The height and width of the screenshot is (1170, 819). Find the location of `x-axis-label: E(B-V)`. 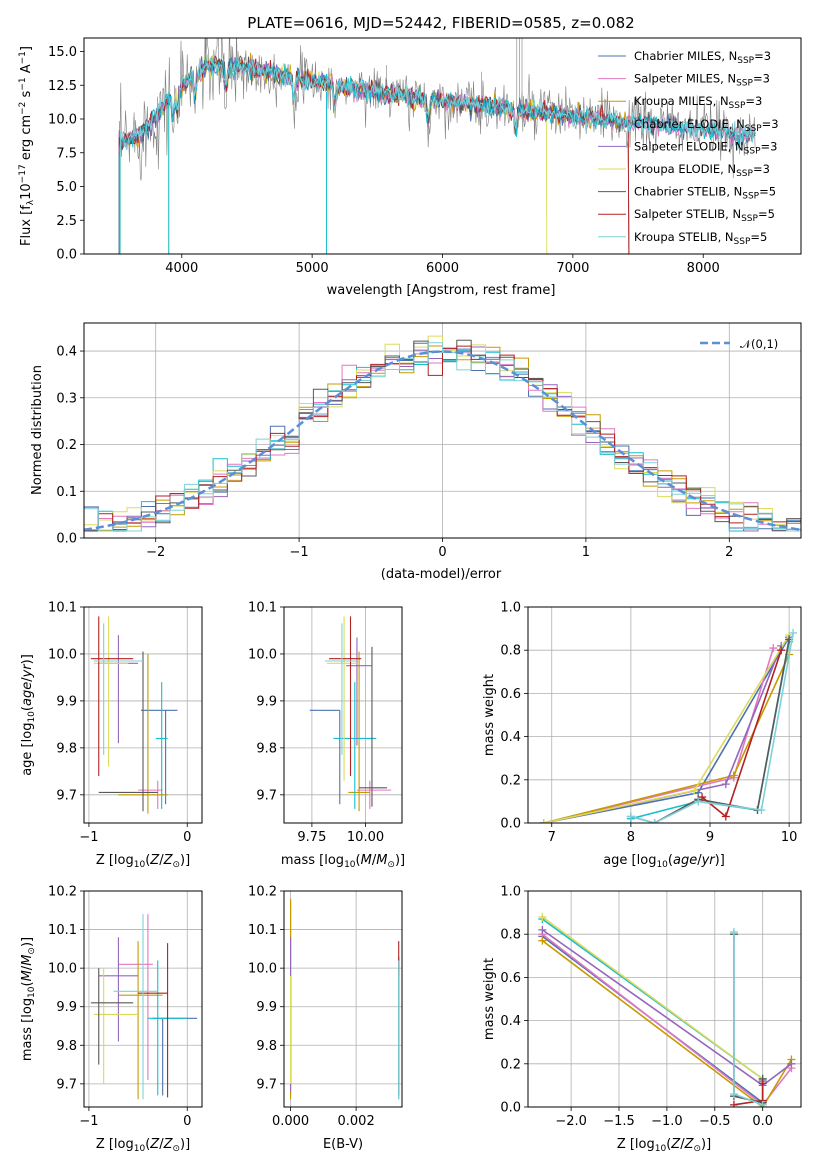

x-axis-label: E(B-V) is located at coordinates (343, 1144).